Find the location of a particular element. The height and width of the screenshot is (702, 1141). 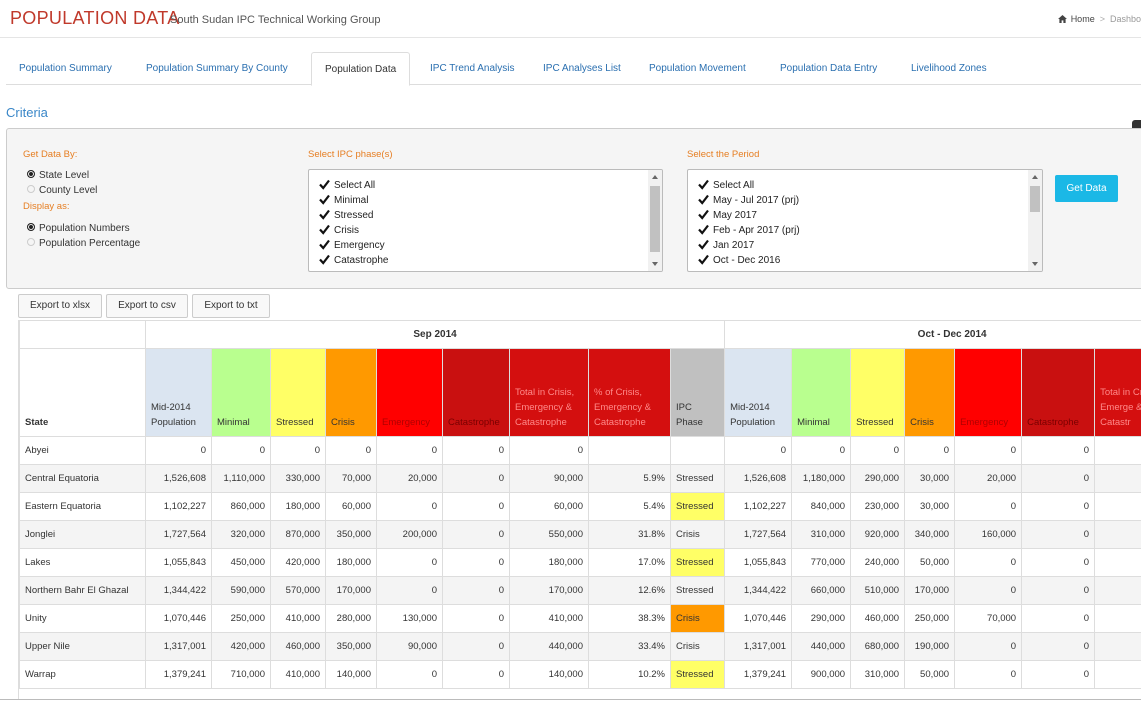

breadcrumb-home-link: Home is located at coordinates (1082, 19).